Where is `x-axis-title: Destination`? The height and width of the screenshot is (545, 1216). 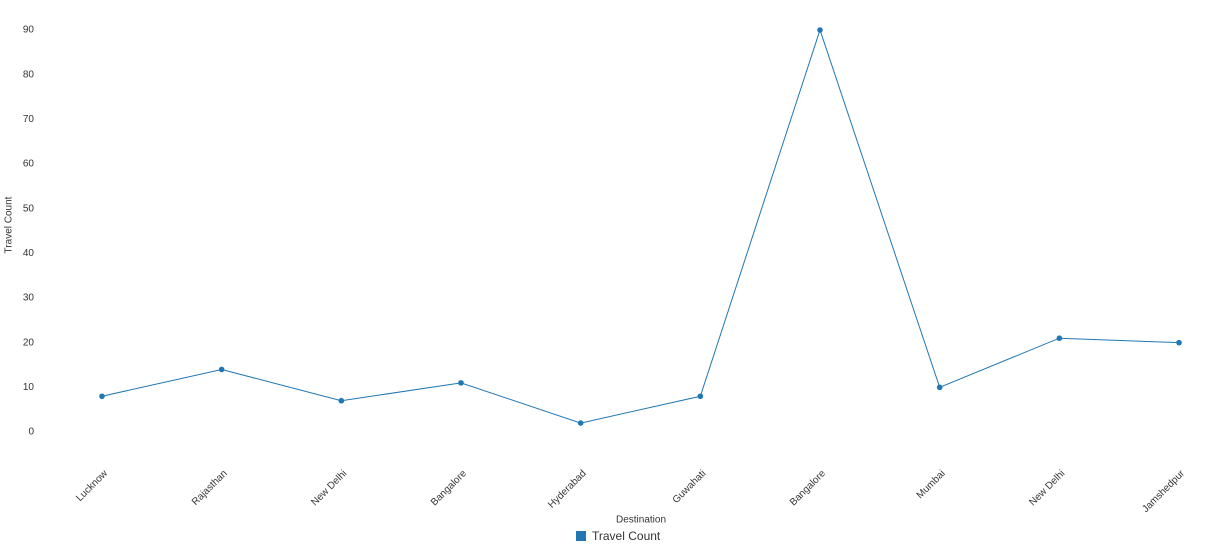
x-axis-title: Destination is located at coordinates (641, 520).